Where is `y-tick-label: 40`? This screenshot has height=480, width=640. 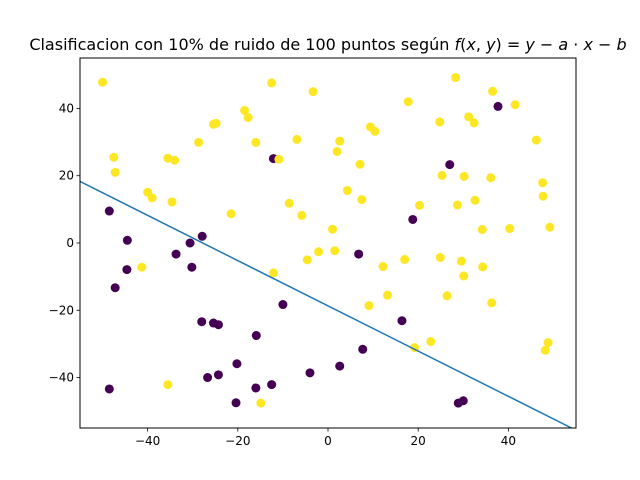 y-tick-label: 40 is located at coordinates (66, 108).